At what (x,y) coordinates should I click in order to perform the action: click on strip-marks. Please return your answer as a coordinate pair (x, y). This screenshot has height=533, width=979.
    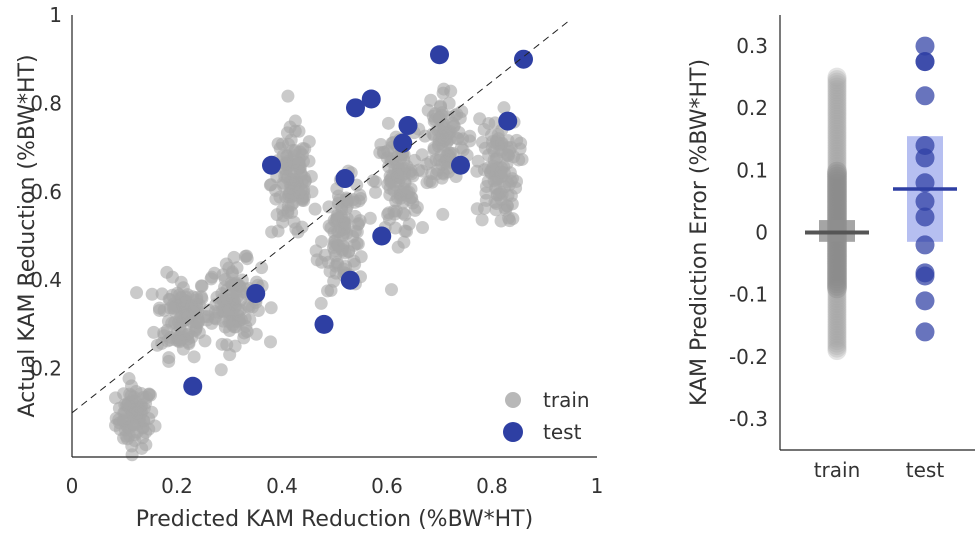
    Looking at the image, I should click on (881, 199).